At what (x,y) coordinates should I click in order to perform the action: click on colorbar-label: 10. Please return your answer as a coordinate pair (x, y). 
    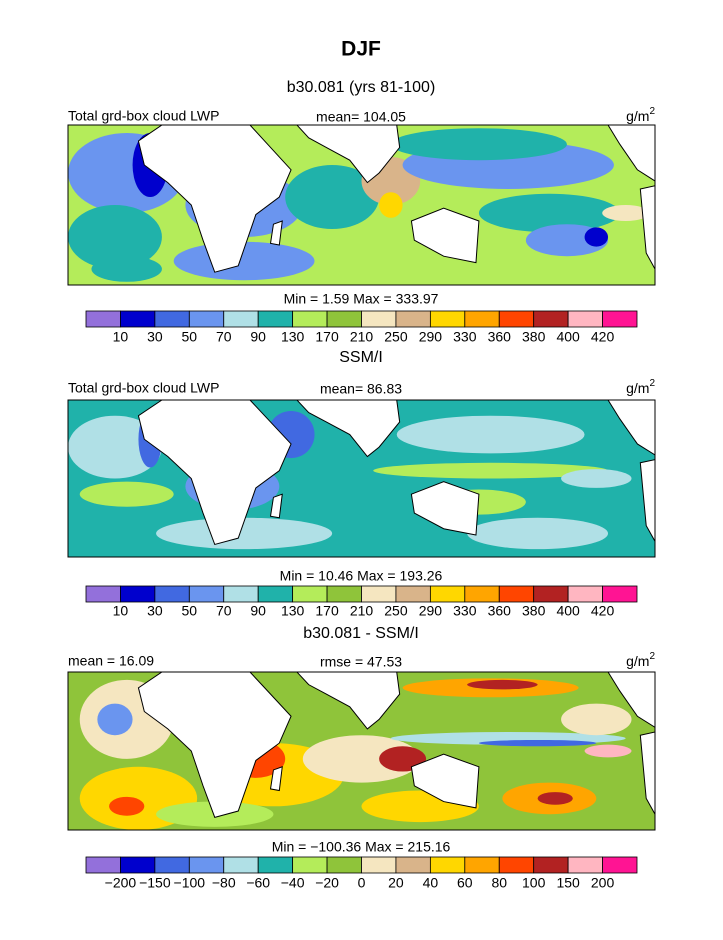
    Looking at the image, I should click on (121, 611).